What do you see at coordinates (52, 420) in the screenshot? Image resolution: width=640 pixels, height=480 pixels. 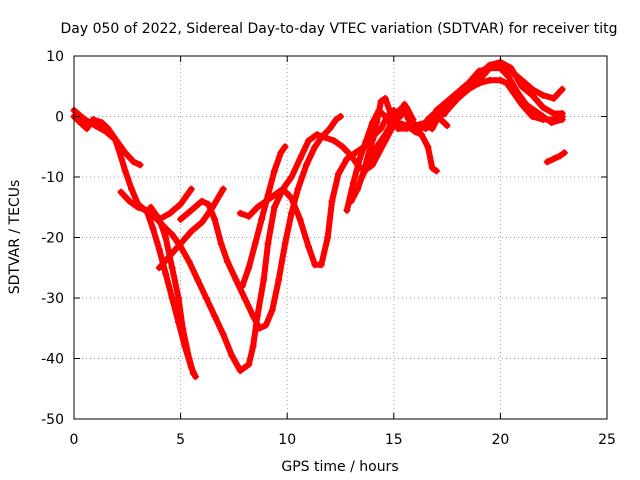 I see `y-tick-label: -50` at bounding box center [52, 420].